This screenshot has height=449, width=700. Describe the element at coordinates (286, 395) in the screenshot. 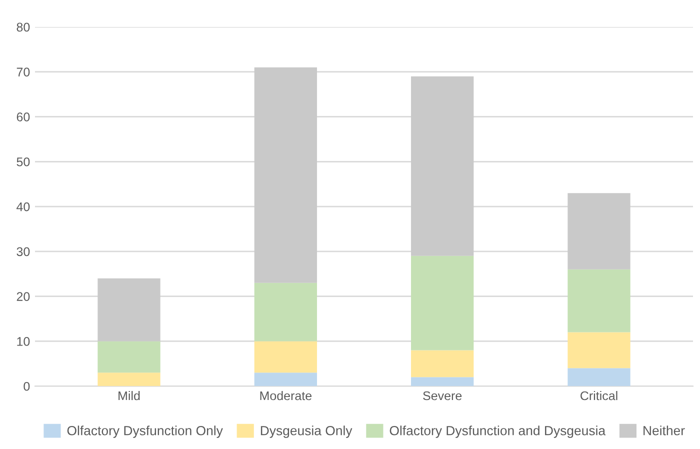

I see `x-tick-label: Moderate` at that location.